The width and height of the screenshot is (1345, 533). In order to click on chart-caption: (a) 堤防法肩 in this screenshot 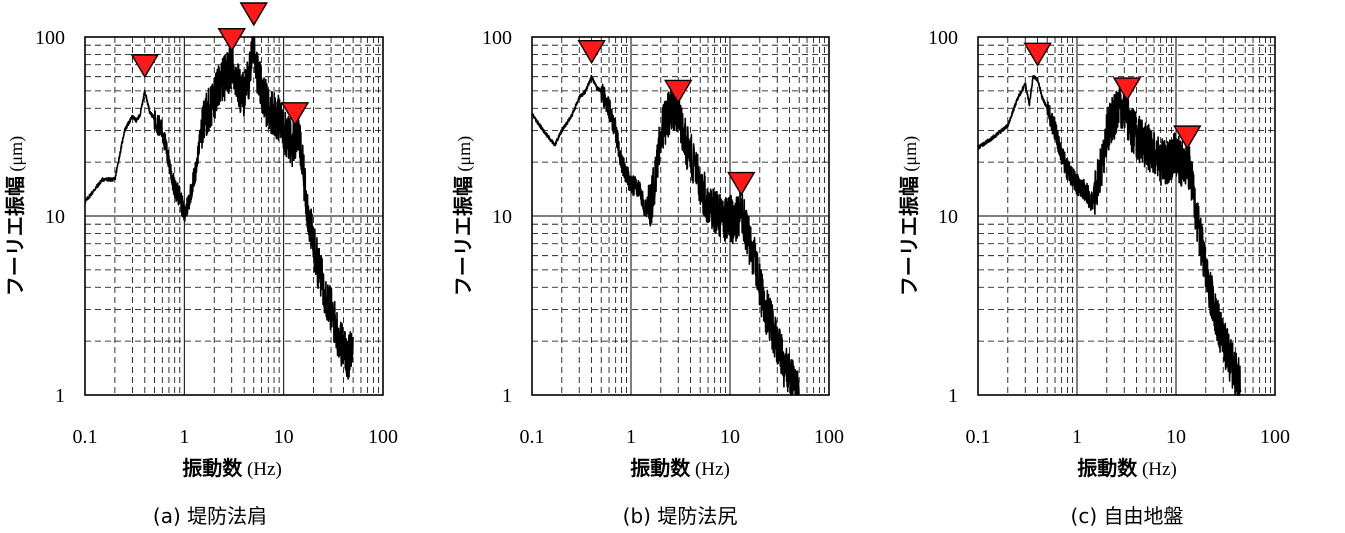, I will do `click(210, 516)`.